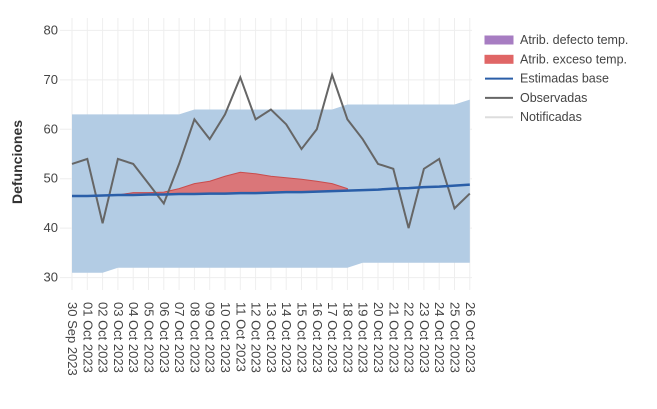 The height and width of the screenshot is (409, 657). I want to click on legend-label: Notificadas, so click(551, 117).